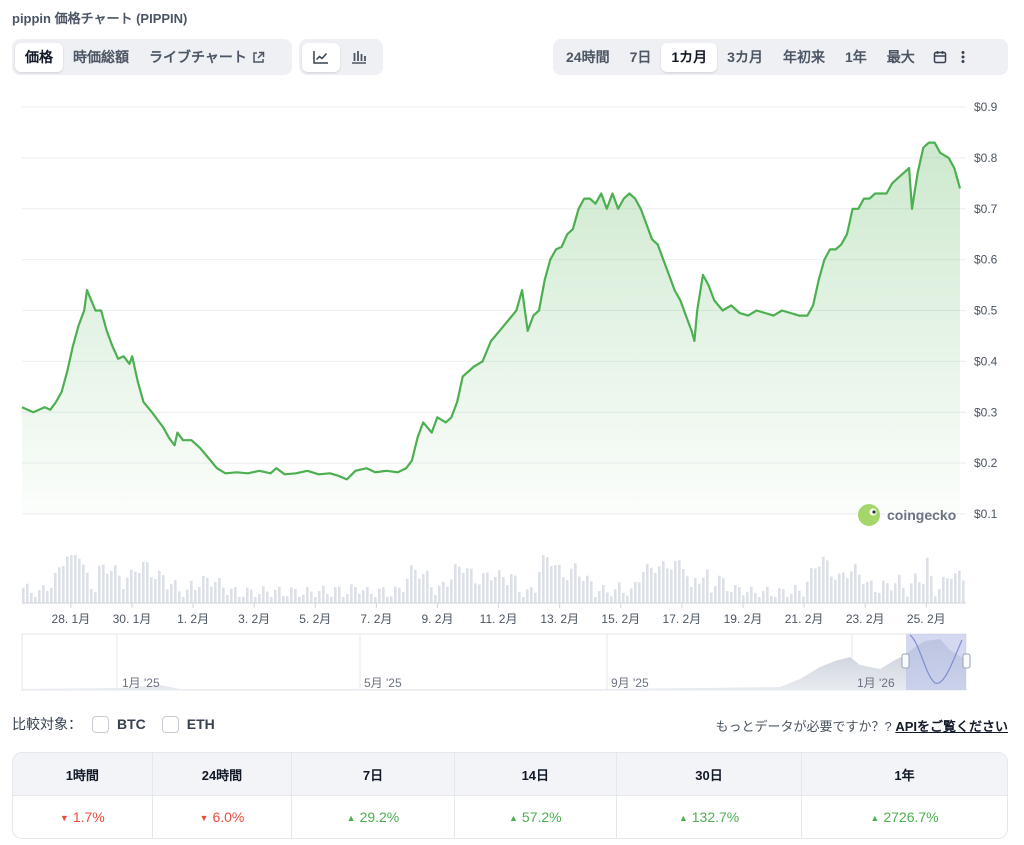  Describe the element at coordinates (101, 57) in the screenshot. I see `tab-market-cap: 時価総額` at that location.